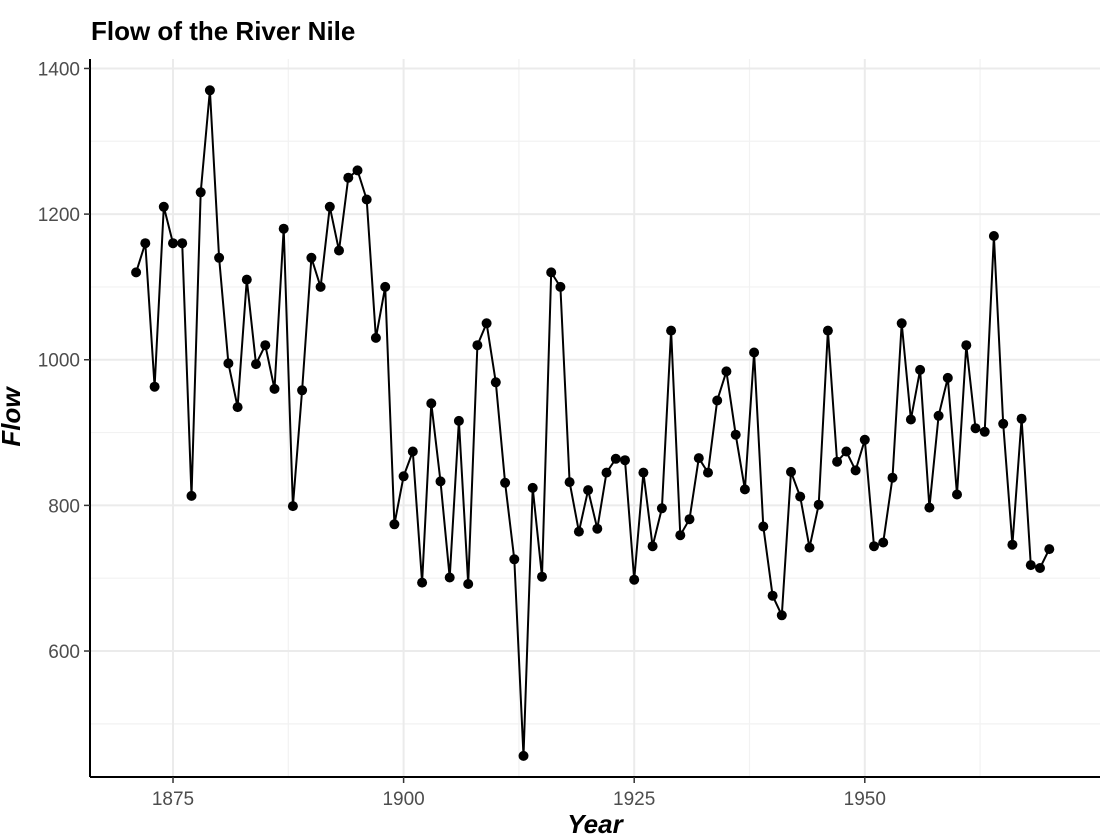  Describe the element at coordinates (13, 416) in the screenshot. I see `y-axis-title: Flow` at that location.